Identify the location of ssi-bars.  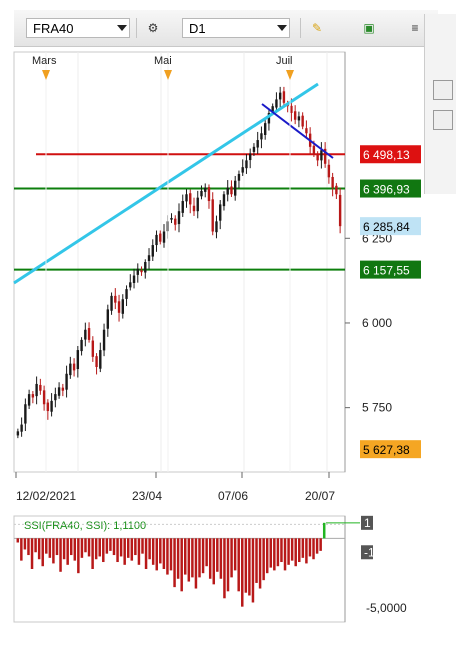
(187, 564).